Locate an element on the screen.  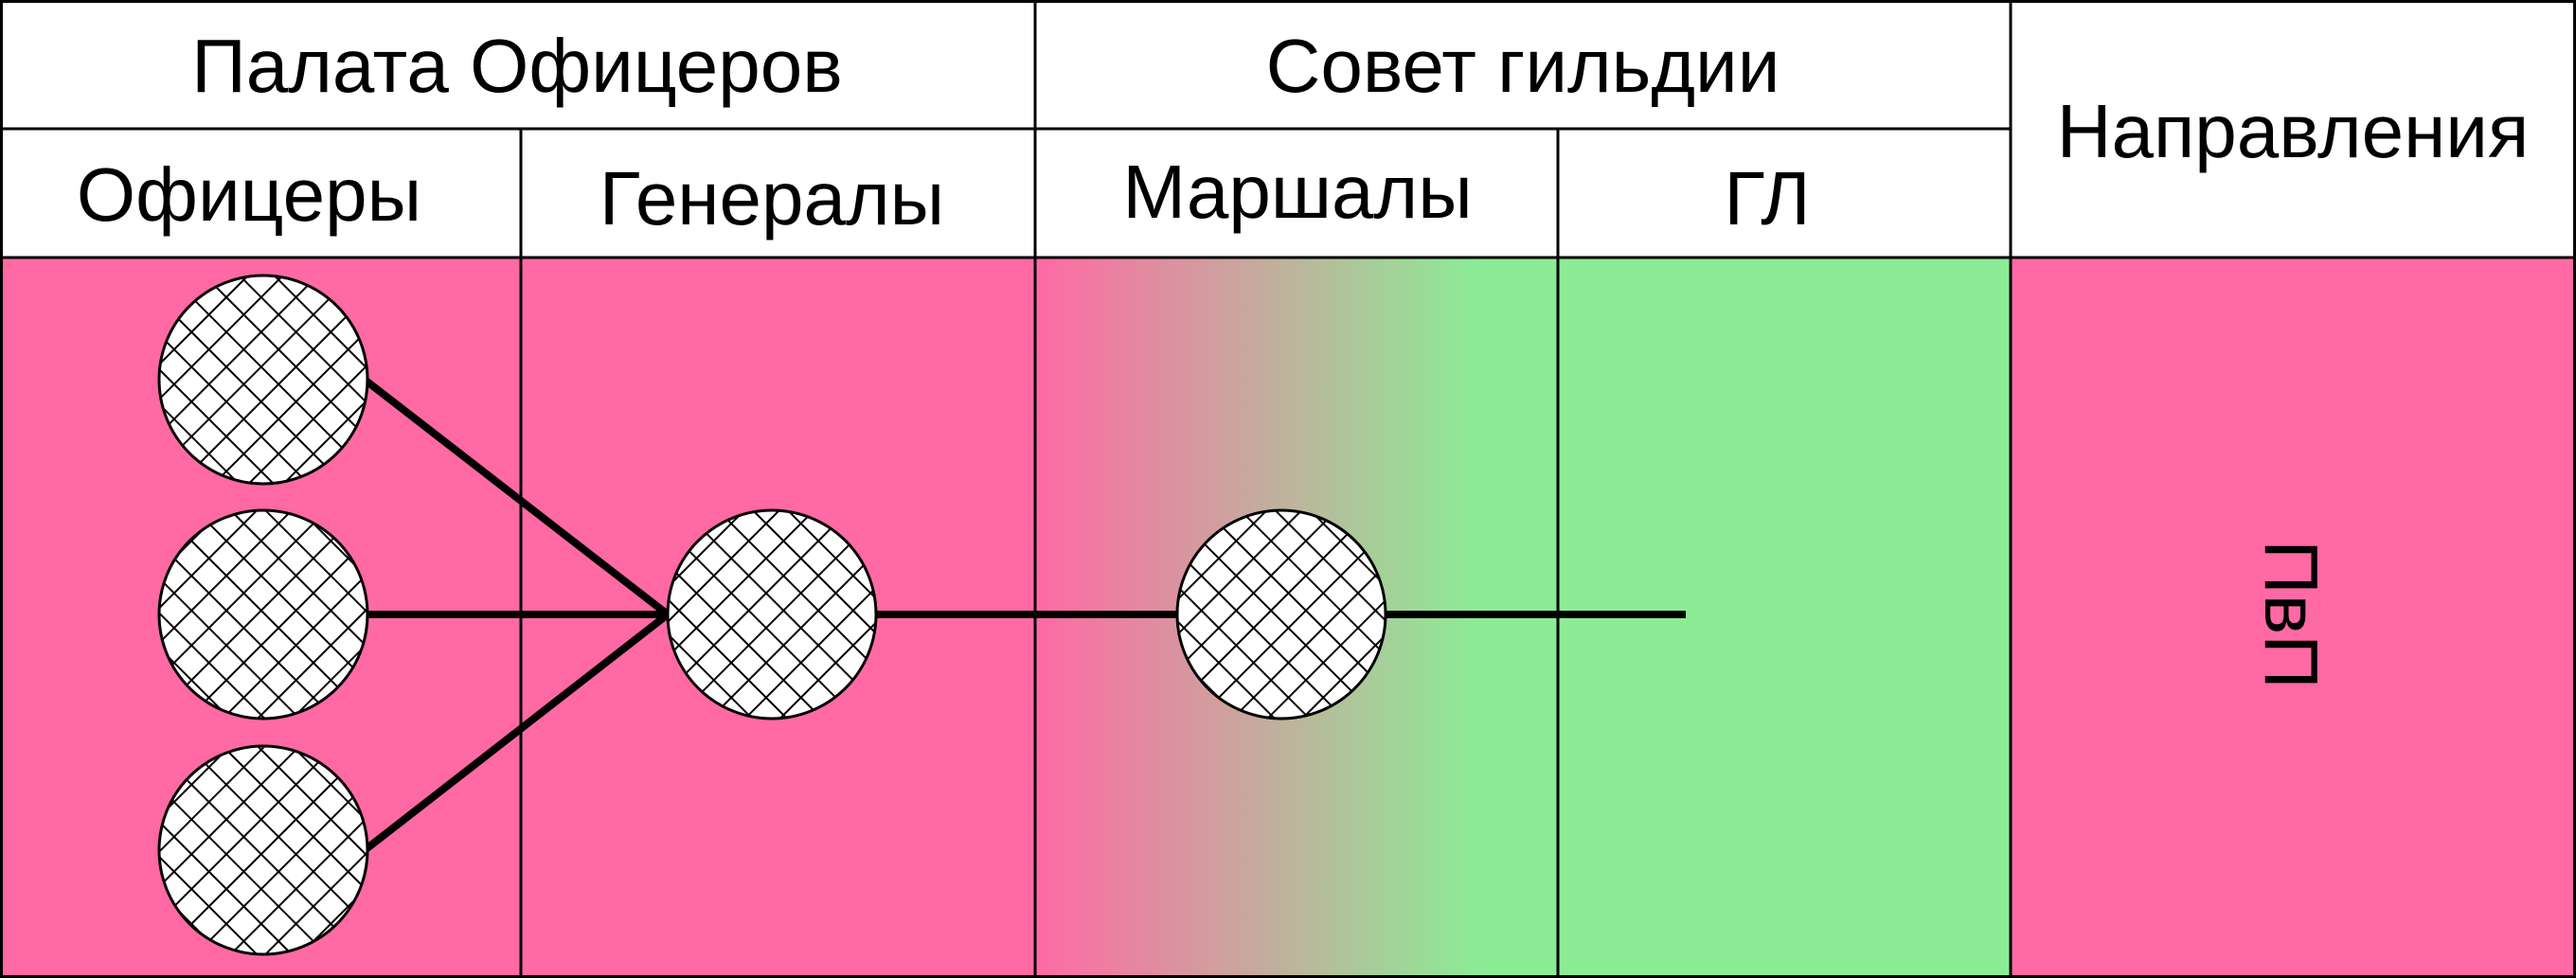
header-directions: Направления is located at coordinates (2293, 131).